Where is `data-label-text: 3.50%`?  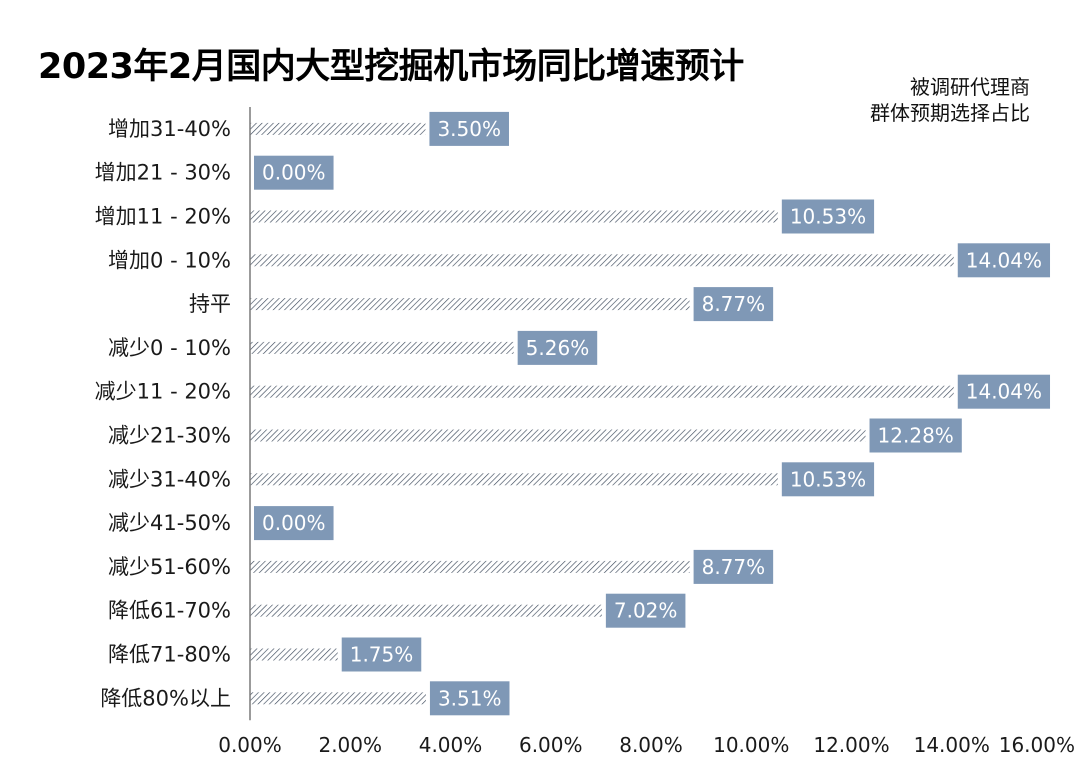
data-label-text: 3.50% is located at coordinates (469, 129).